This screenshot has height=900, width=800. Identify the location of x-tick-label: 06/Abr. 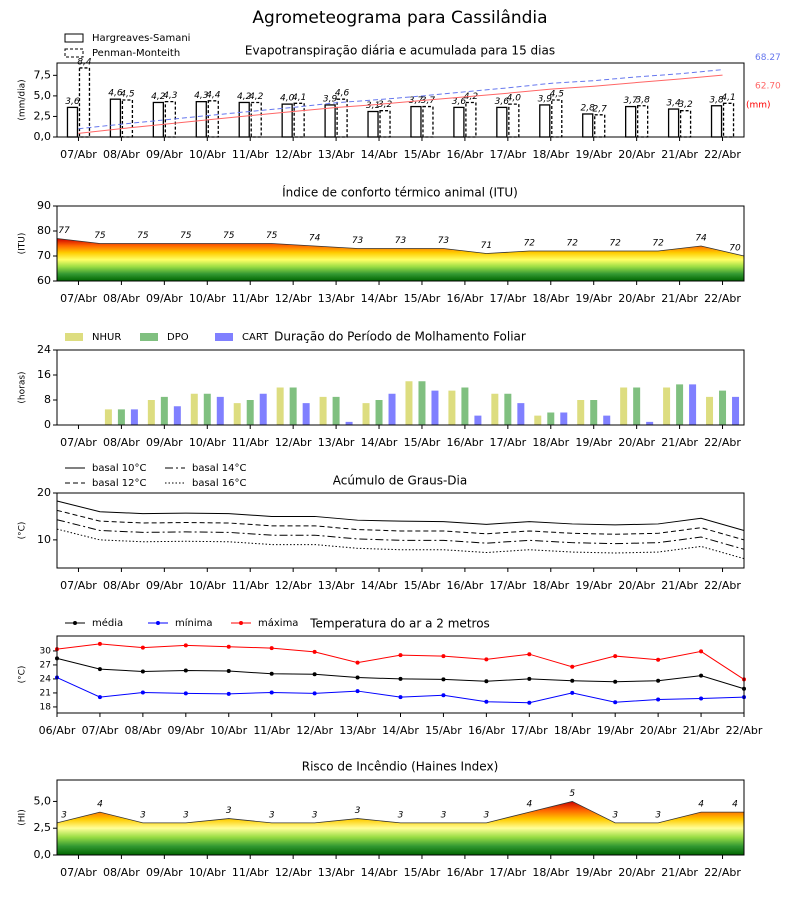
(57, 730).